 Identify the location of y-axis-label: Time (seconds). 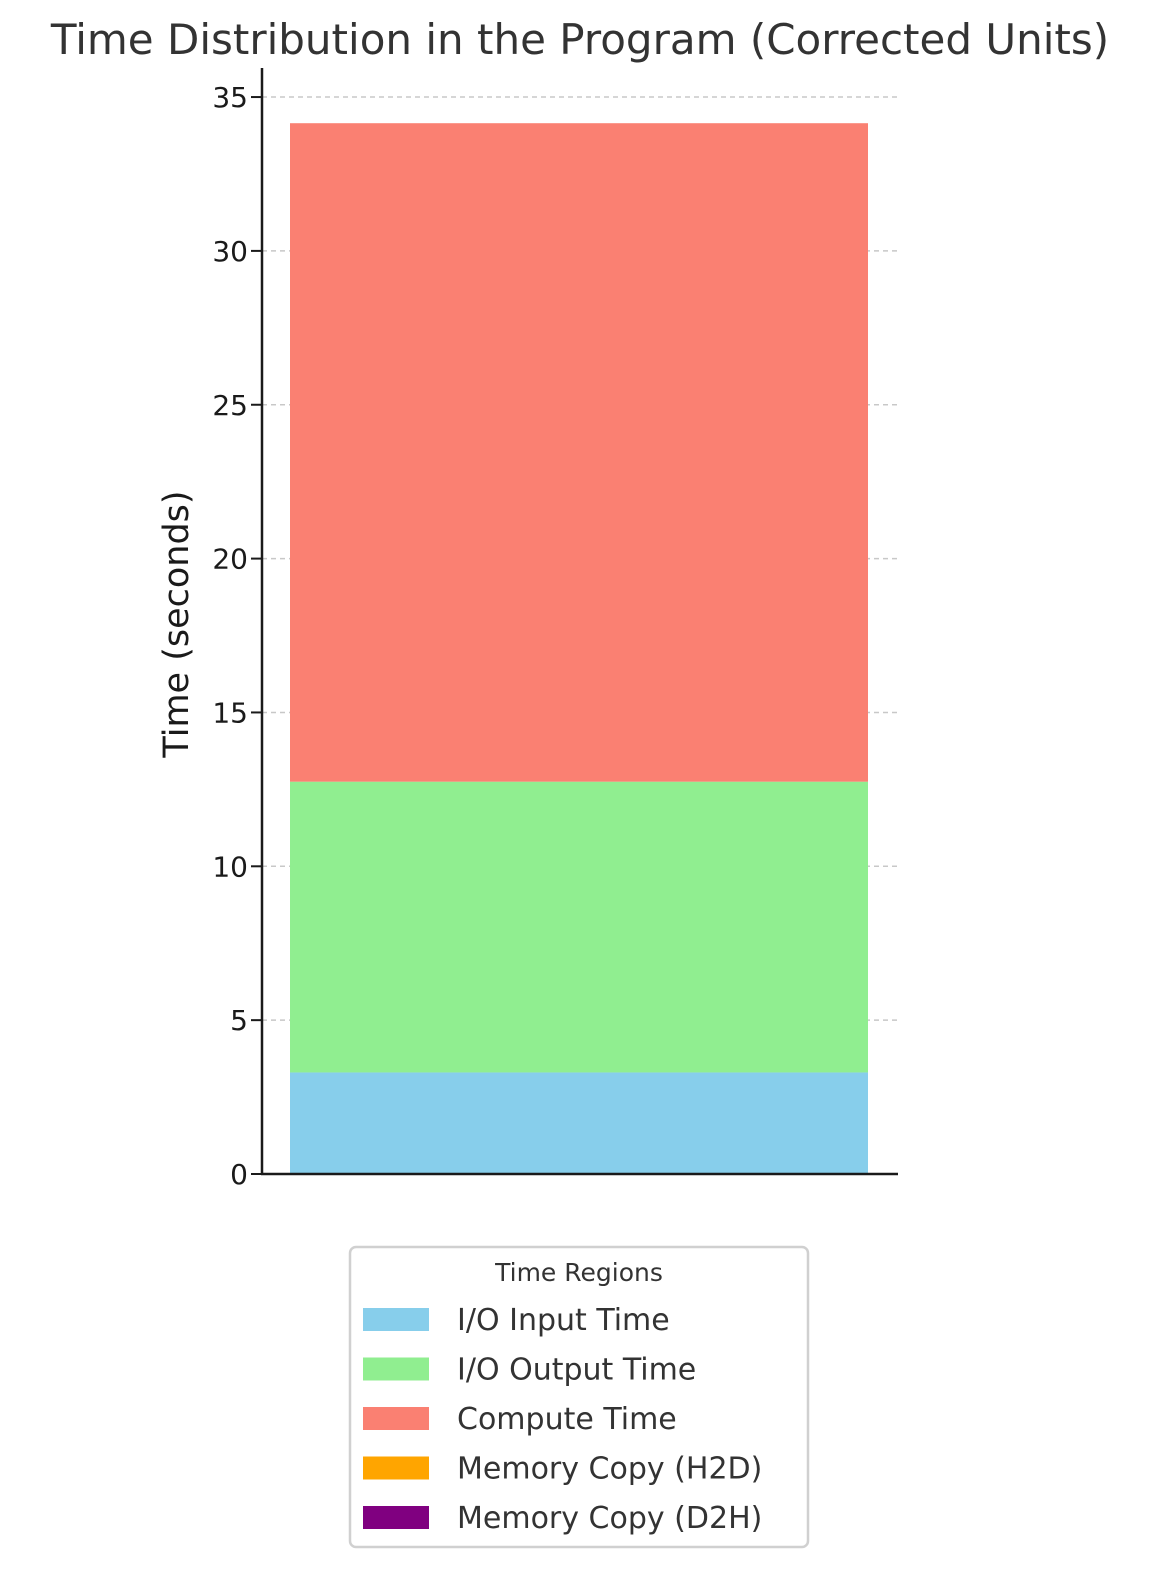
(177, 624).